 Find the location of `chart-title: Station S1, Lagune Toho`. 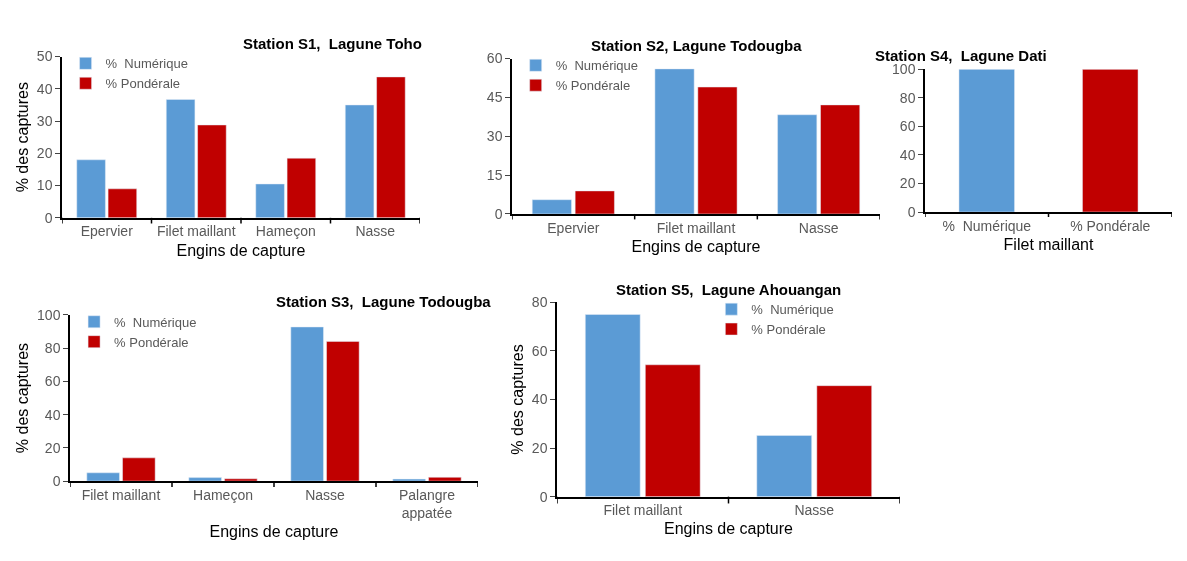

chart-title: Station S1, Lagune Toho is located at coordinates (332, 43).